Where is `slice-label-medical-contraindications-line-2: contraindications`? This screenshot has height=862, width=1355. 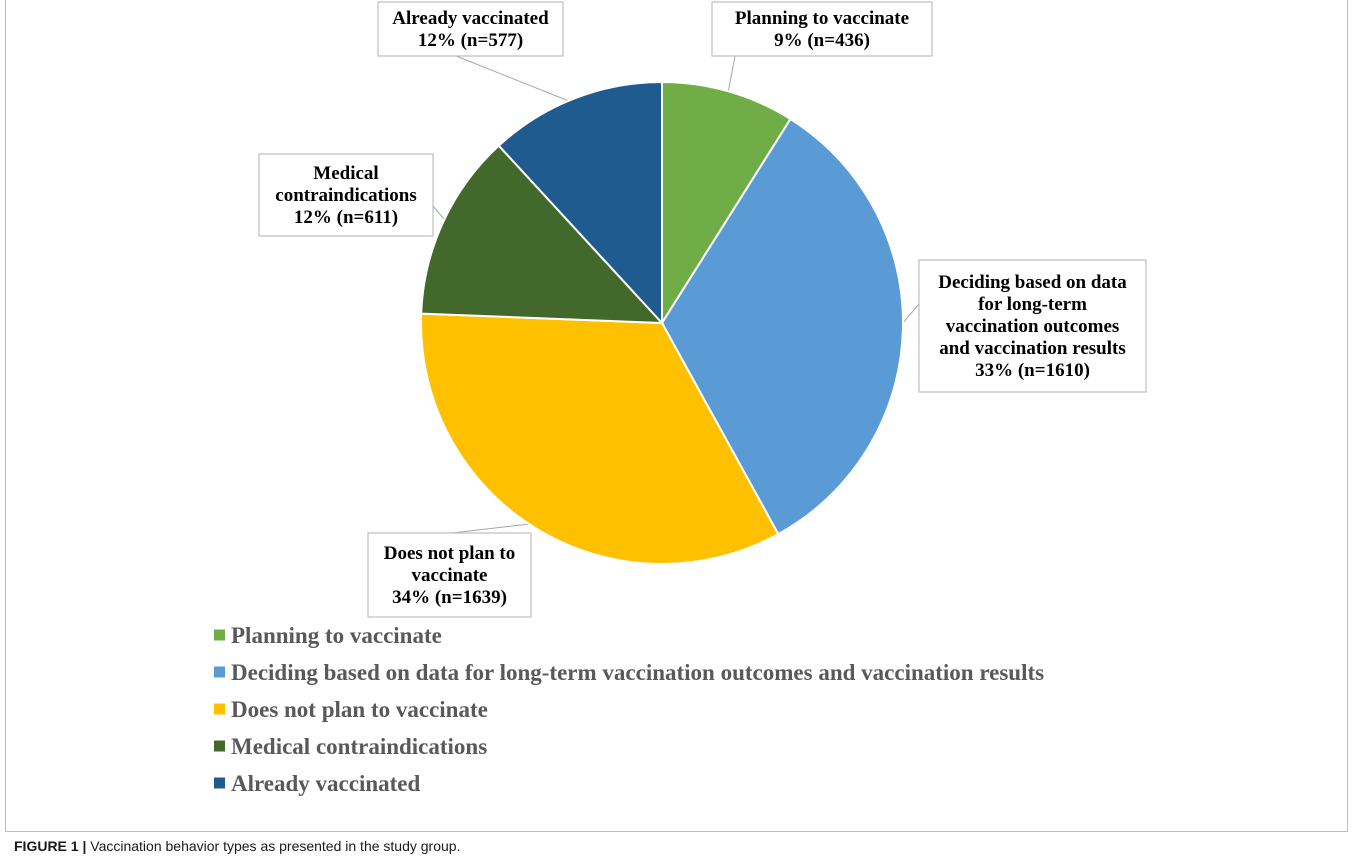 slice-label-medical-contraindications-line-2: contraindications is located at coordinates (345, 195).